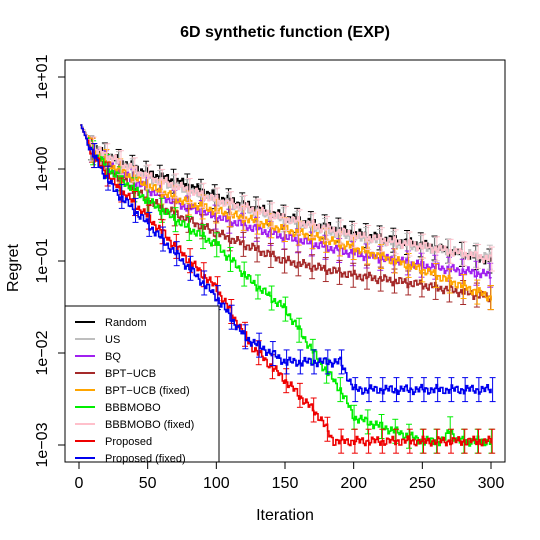 The width and height of the screenshot is (540, 540). What do you see at coordinates (79, 483) in the screenshot?
I see `x-tick-label: 0` at bounding box center [79, 483].